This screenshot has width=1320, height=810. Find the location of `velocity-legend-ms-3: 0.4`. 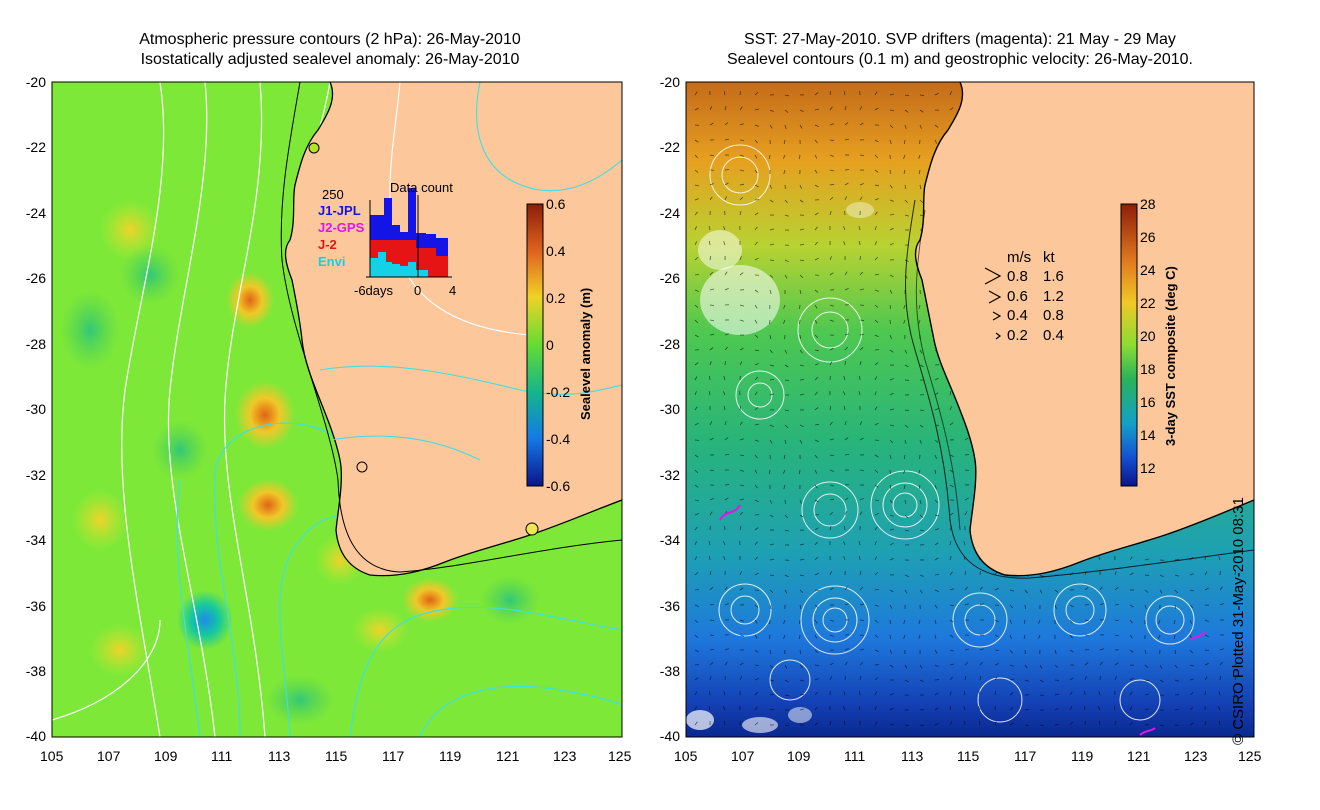

velocity-legend-ms-3: 0.4 is located at coordinates (1017, 315).